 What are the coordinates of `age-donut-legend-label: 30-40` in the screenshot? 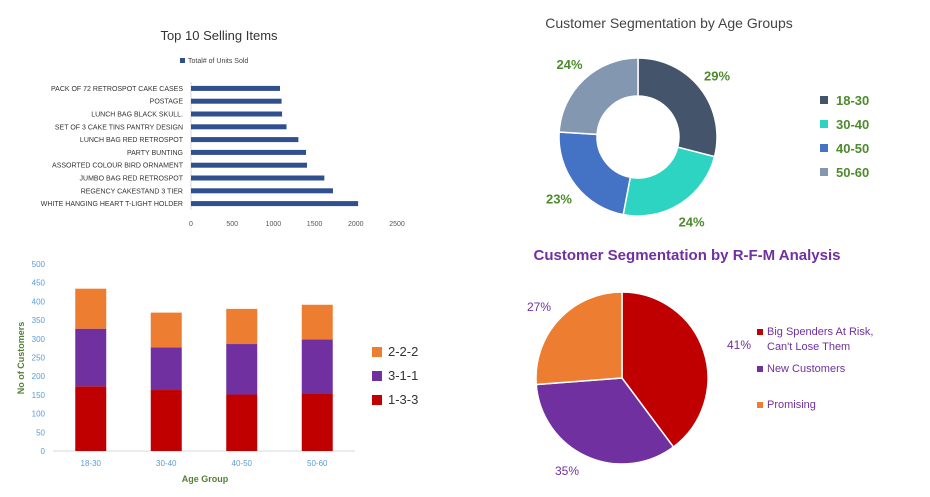 It's located at (852, 124).